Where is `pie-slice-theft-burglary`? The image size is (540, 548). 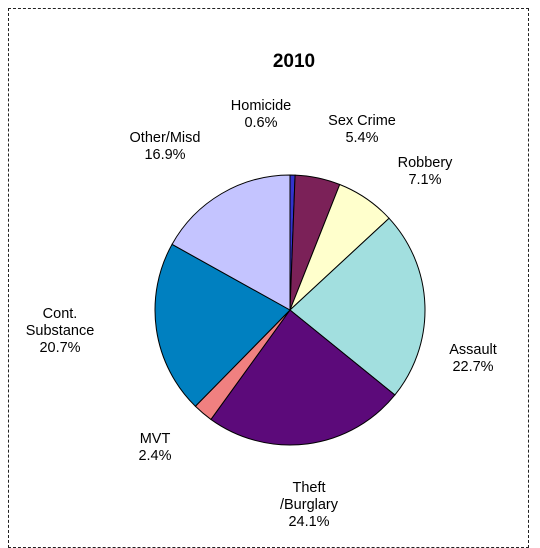 pie-slice-theft-burglary is located at coordinates (303, 377).